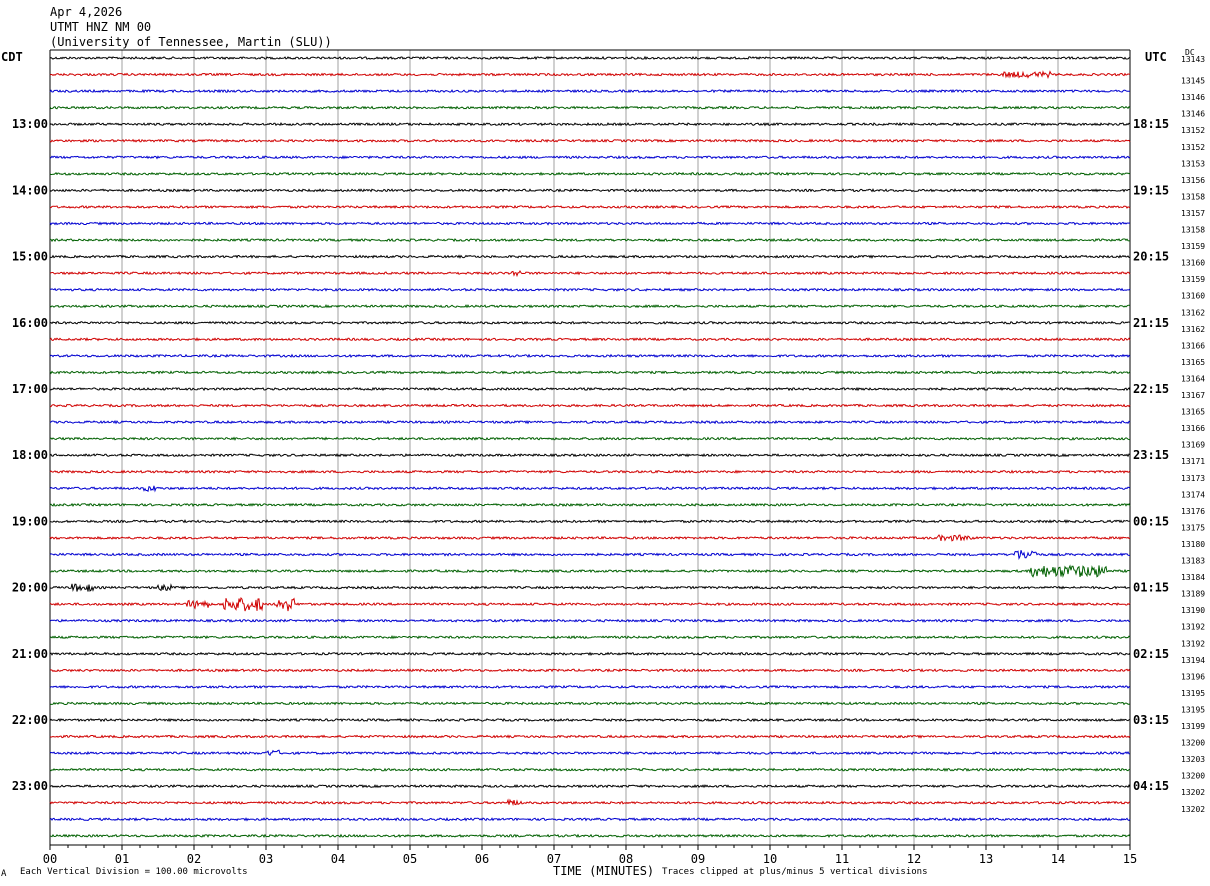 The width and height of the screenshot is (1210, 886). Describe the element at coordinates (1193, 213) in the screenshot. I see `dc-offset-label: 13157` at that location.